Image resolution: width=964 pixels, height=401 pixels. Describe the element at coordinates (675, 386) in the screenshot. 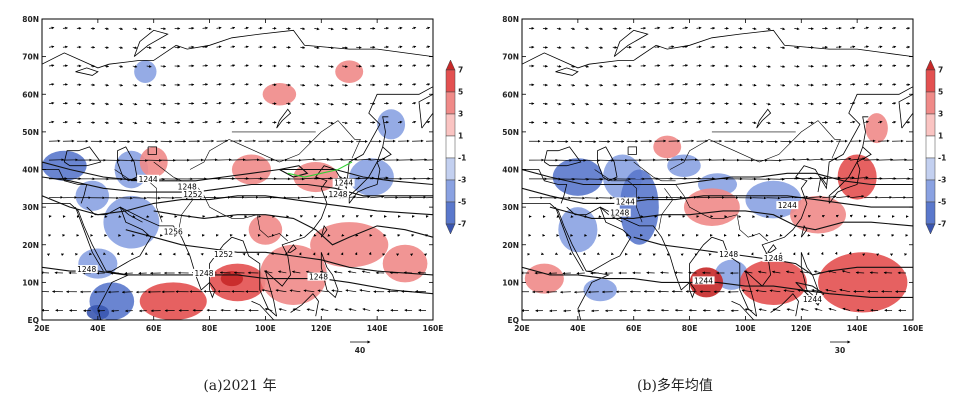

I see `caption-panel-b: (b)多年均值` at that location.